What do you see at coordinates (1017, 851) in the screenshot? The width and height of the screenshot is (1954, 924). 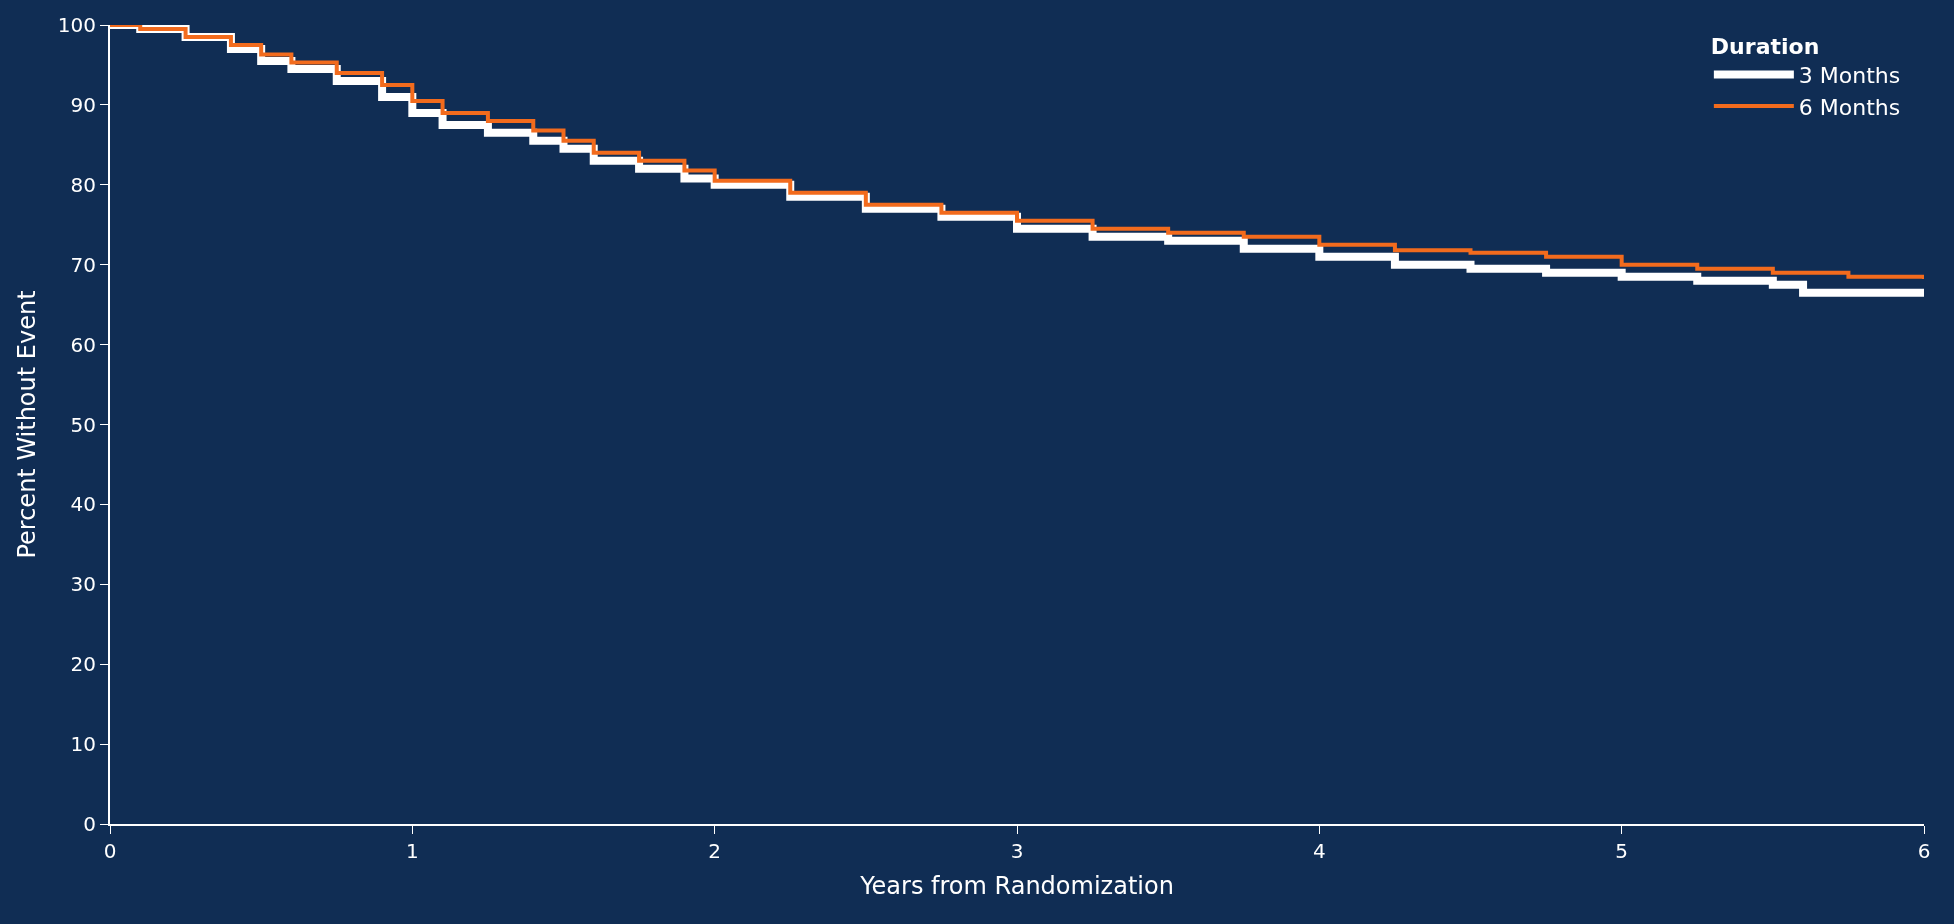 I see `x-tick-label: 3` at bounding box center [1017, 851].